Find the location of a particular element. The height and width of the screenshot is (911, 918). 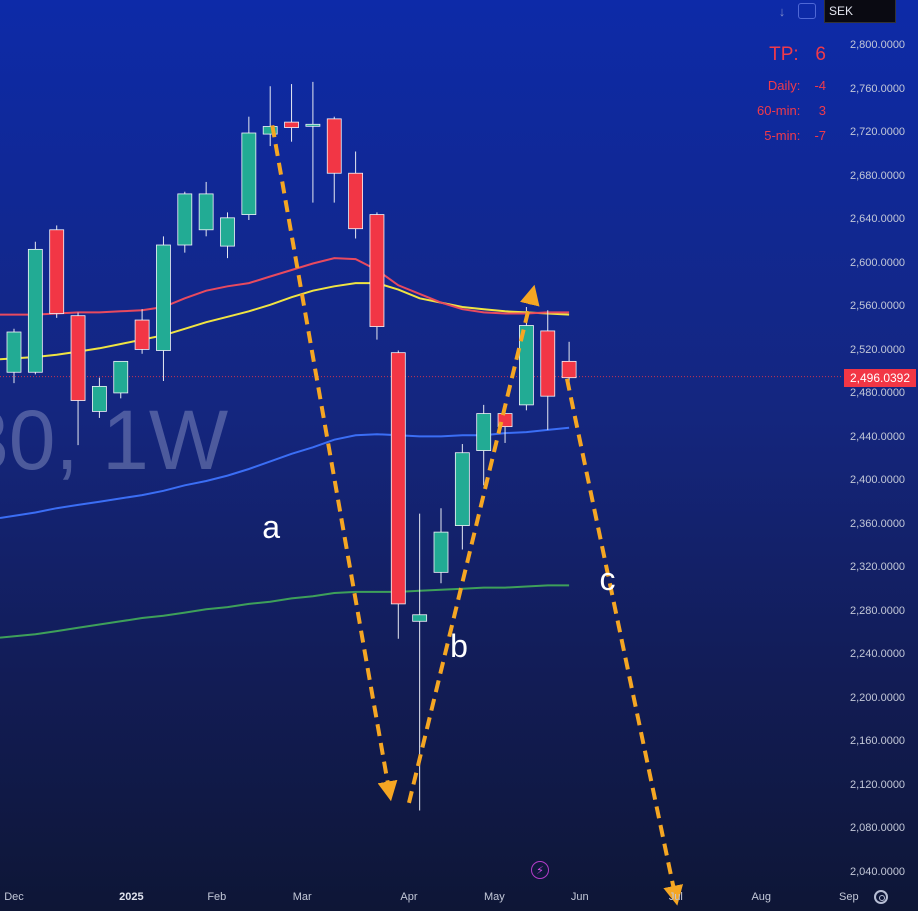

time-axis-label: Aug is located at coordinates (761, 897).